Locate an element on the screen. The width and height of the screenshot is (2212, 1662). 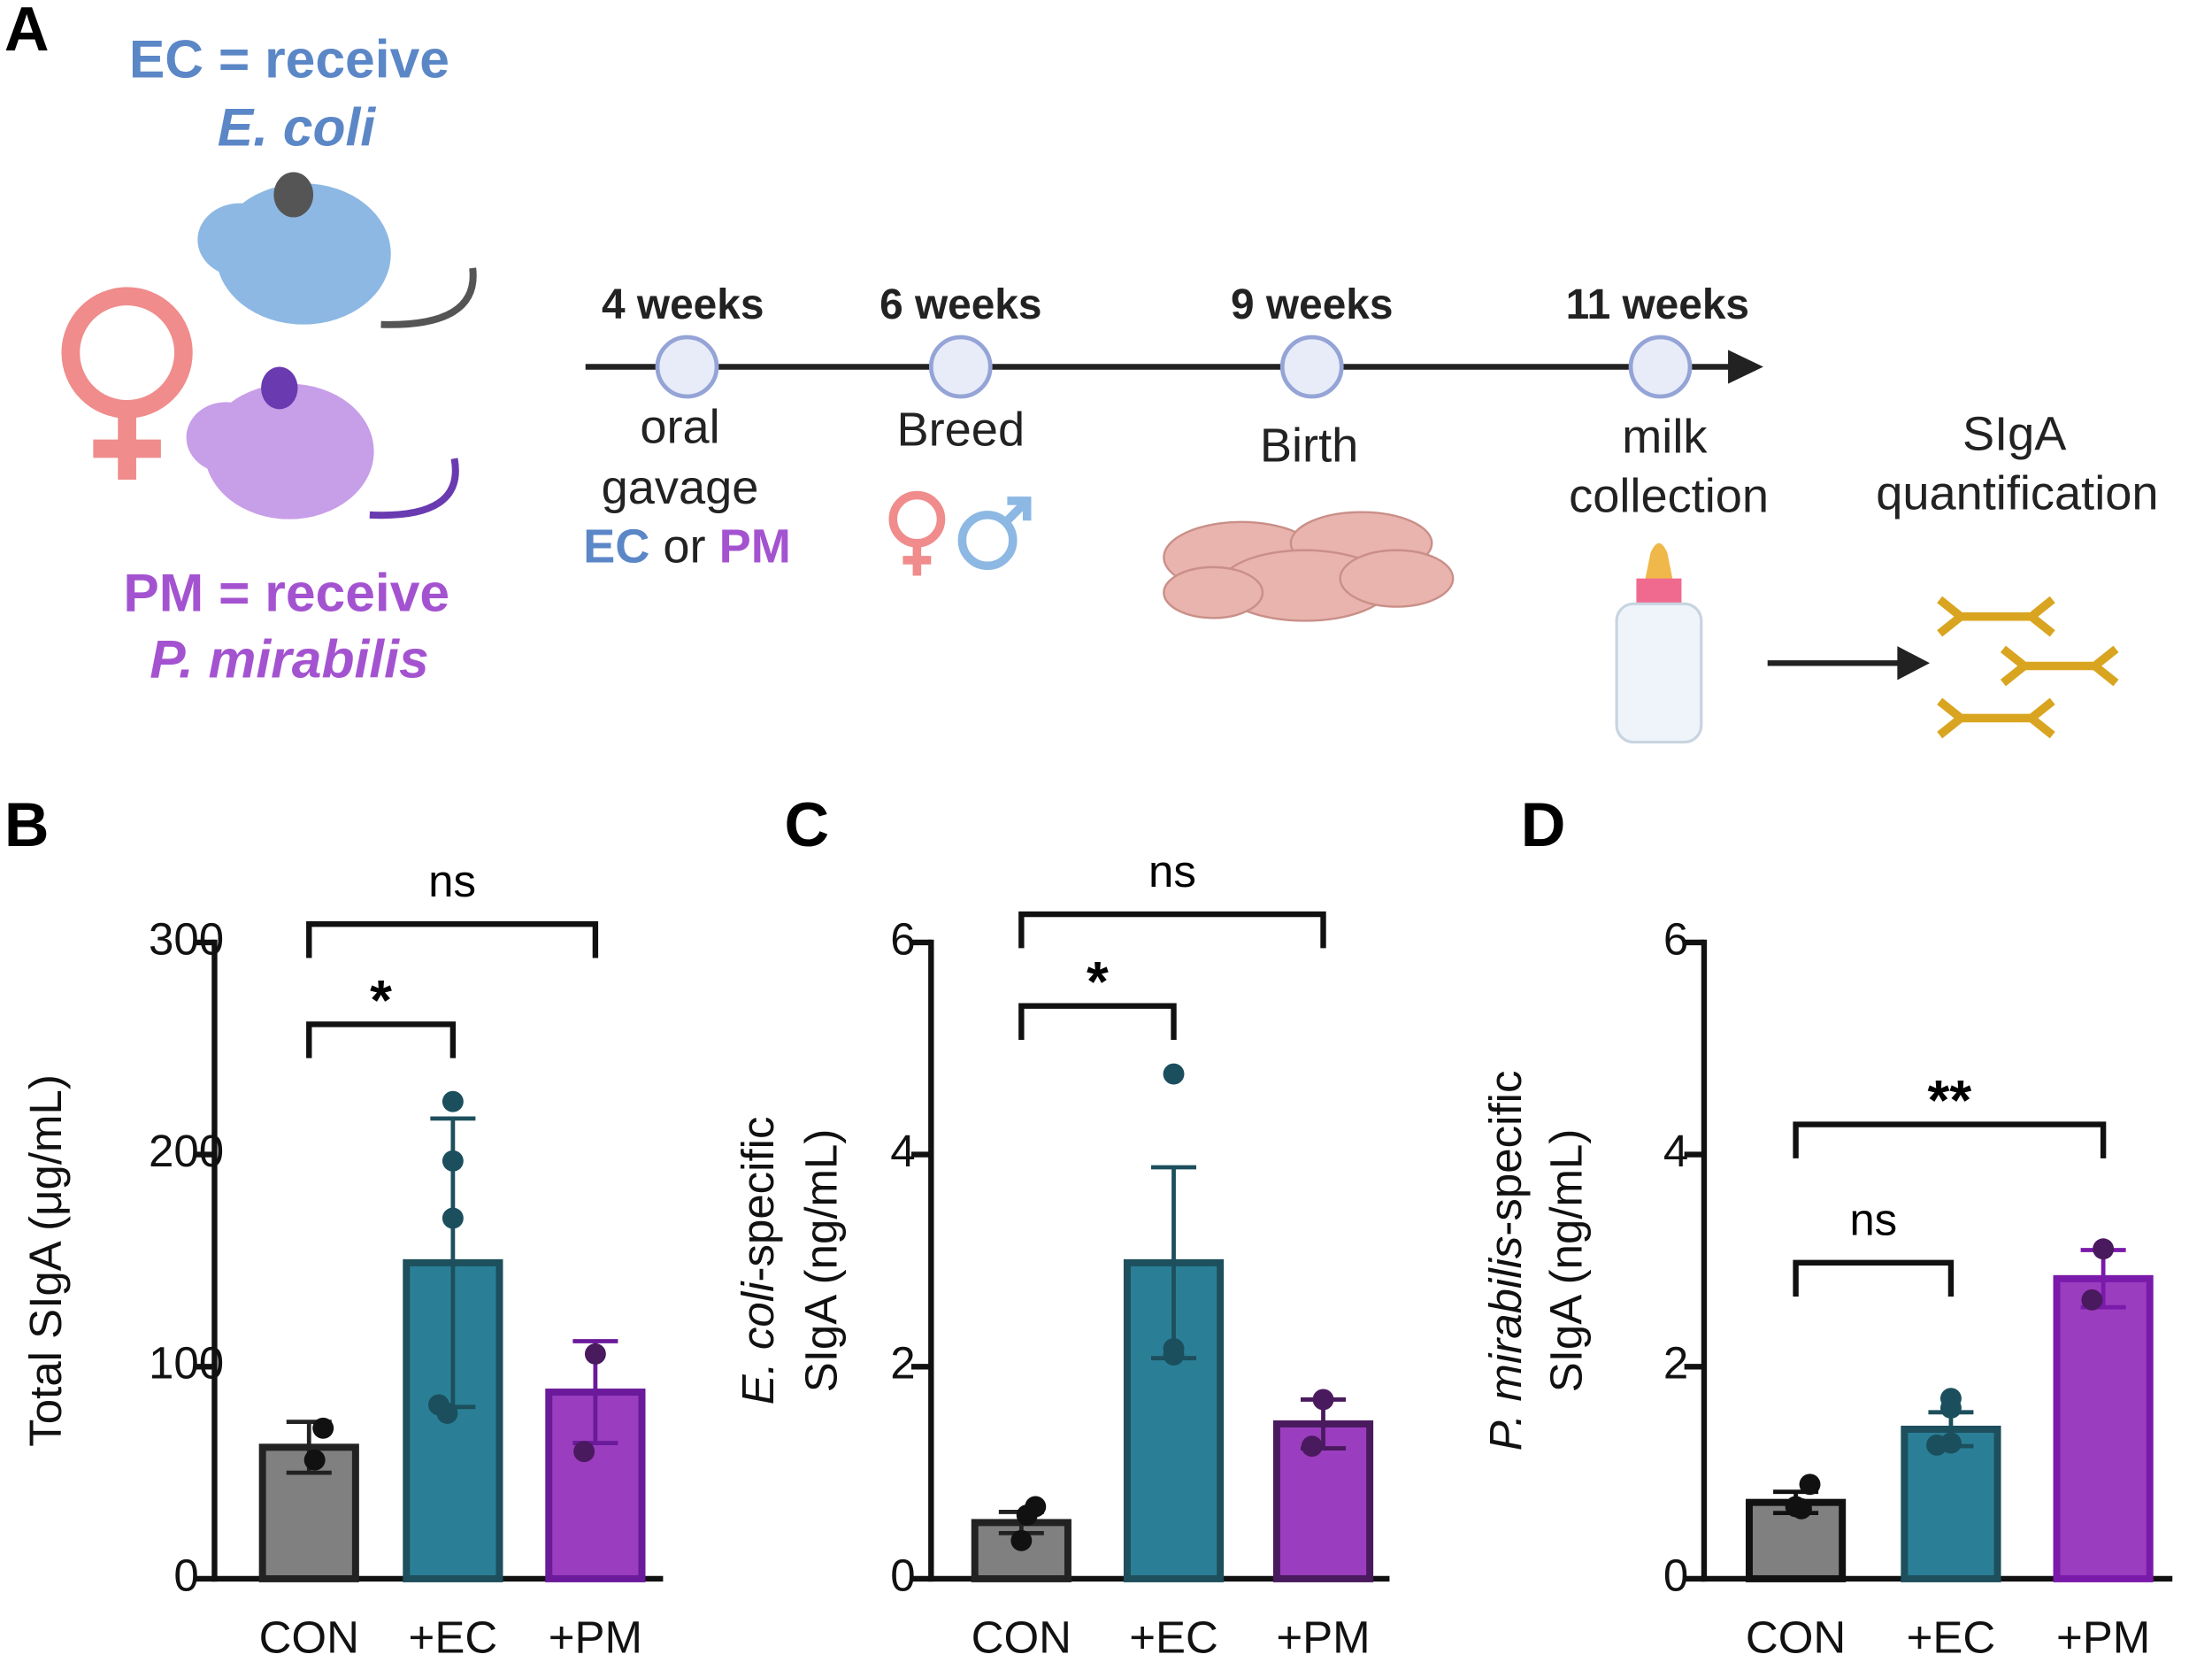
step-label: EC or PM is located at coordinates (687, 546).